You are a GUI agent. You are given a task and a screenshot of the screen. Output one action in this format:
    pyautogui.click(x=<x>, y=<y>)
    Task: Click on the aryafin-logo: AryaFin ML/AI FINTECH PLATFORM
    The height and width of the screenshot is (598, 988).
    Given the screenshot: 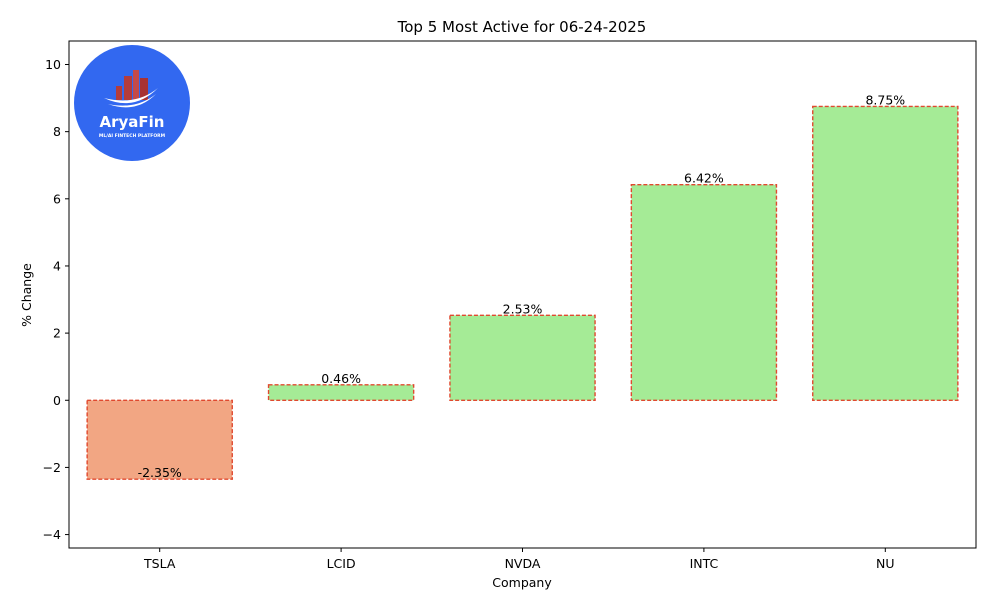 What is the action you would take?
    pyautogui.click(x=132, y=103)
    